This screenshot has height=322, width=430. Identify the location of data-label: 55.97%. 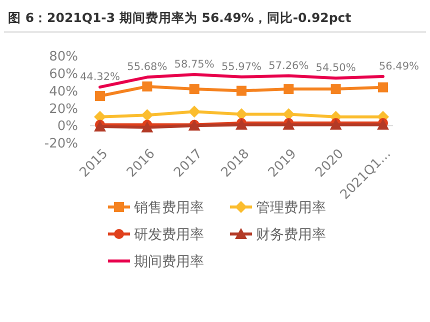
(241, 66).